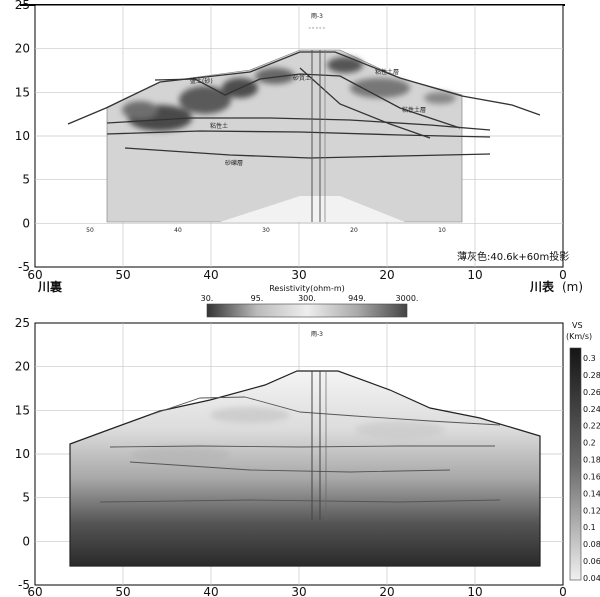 The width and height of the screenshot is (600, 597). Describe the element at coordinates (50, 286) in the screenshot. I see `x-left-label: 川裏` at that location.